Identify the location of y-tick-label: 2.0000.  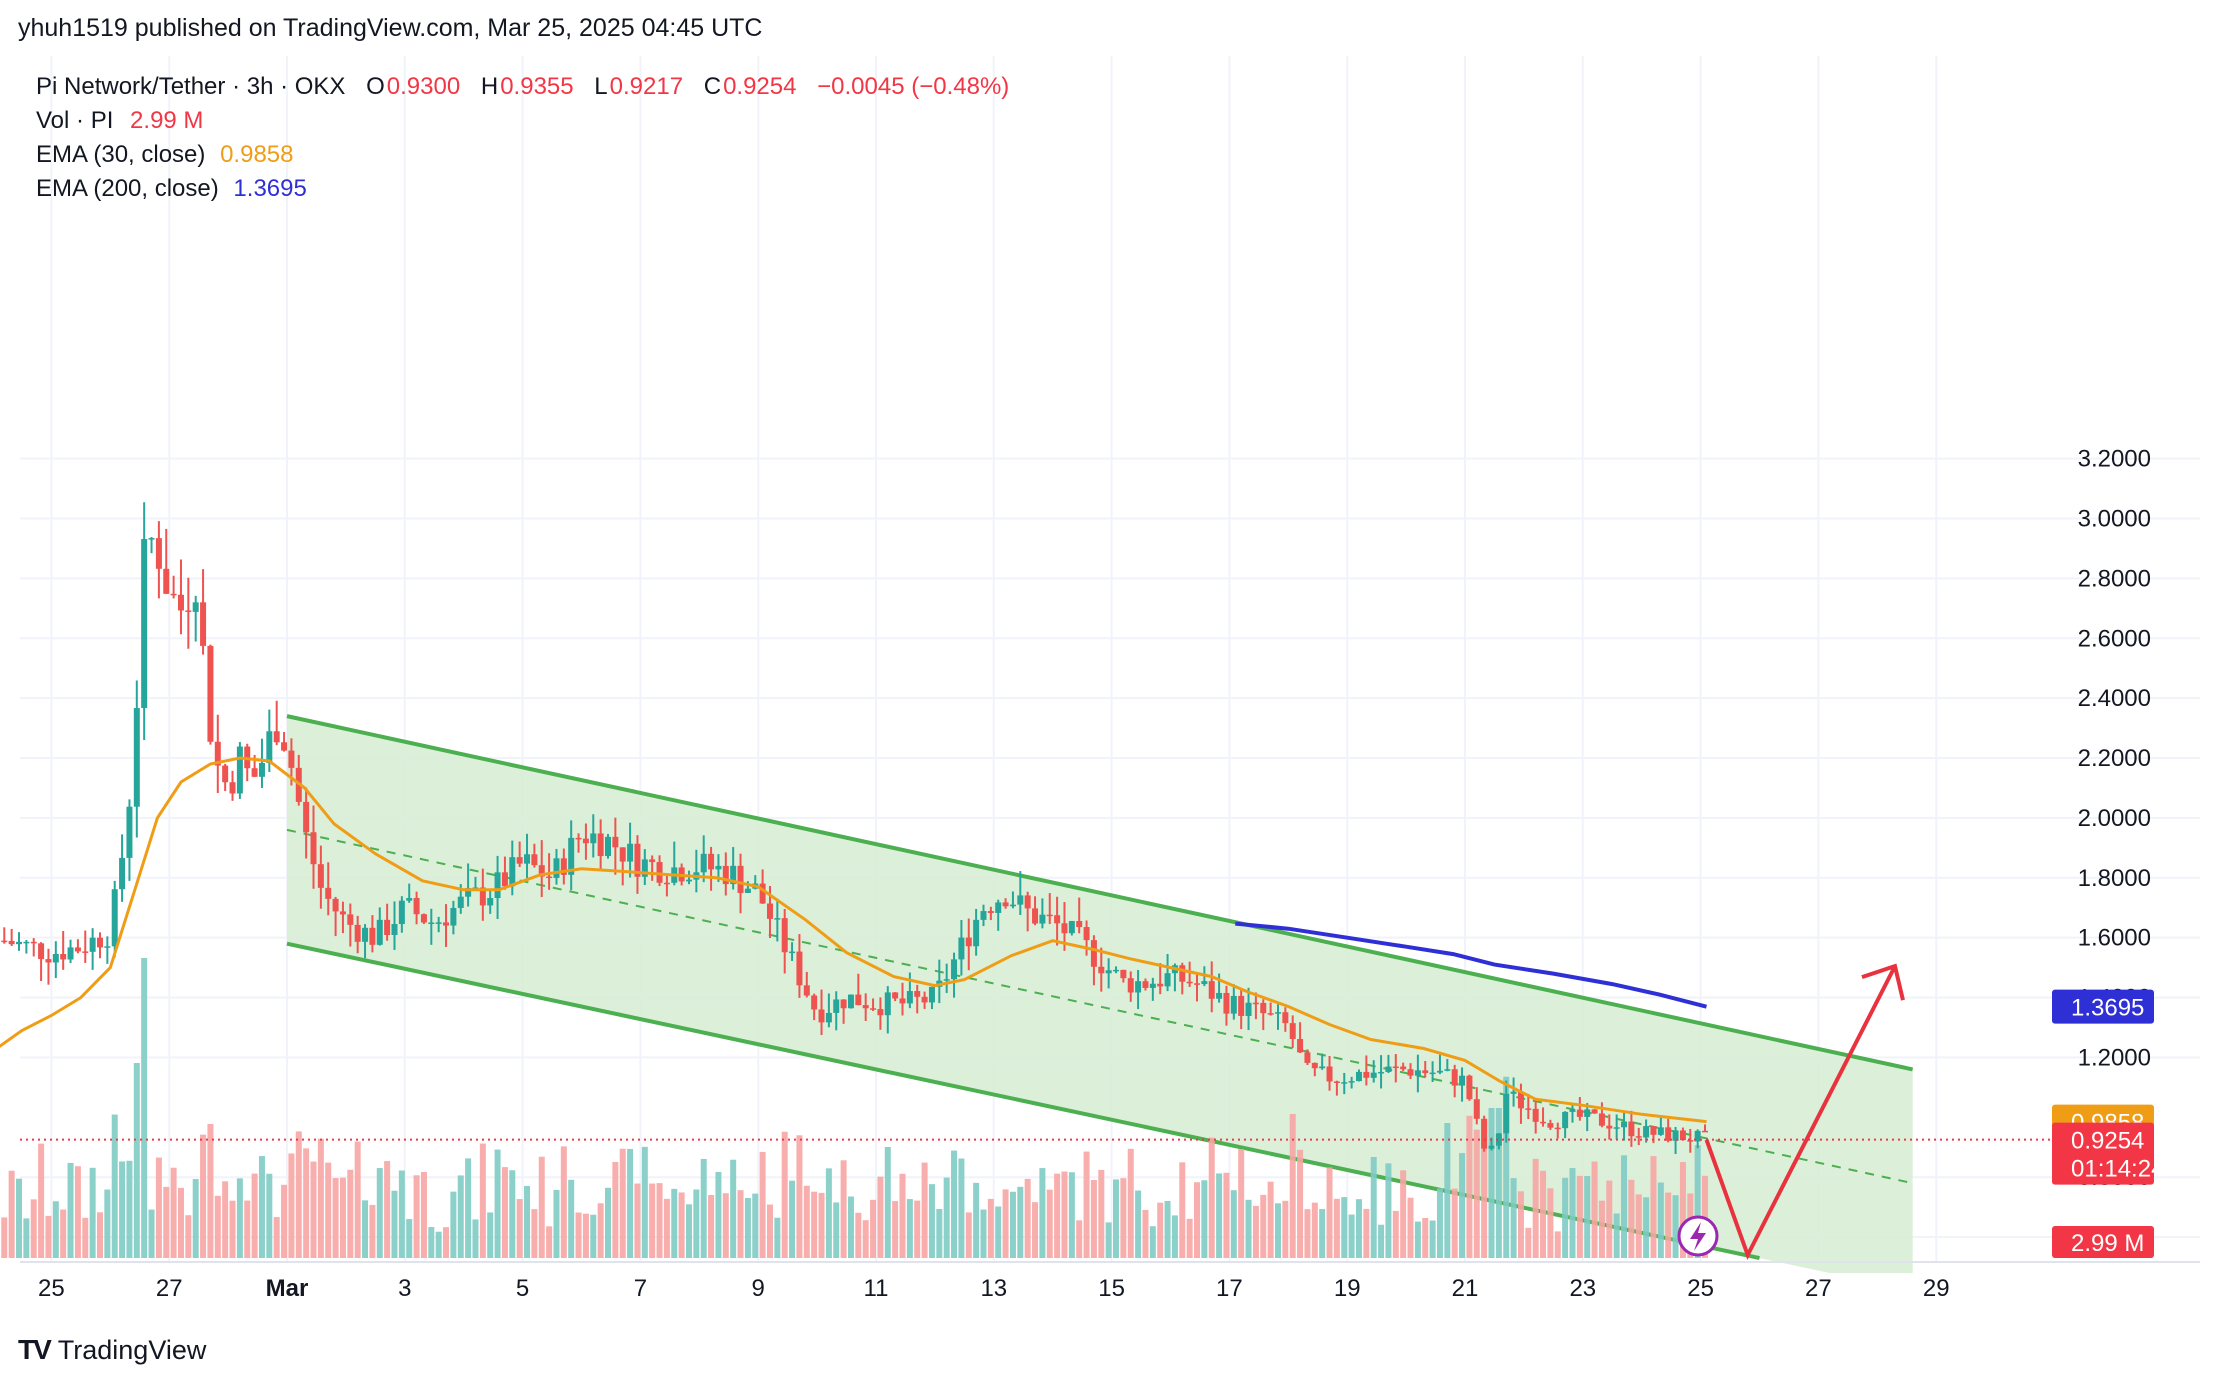
(2114, 818).